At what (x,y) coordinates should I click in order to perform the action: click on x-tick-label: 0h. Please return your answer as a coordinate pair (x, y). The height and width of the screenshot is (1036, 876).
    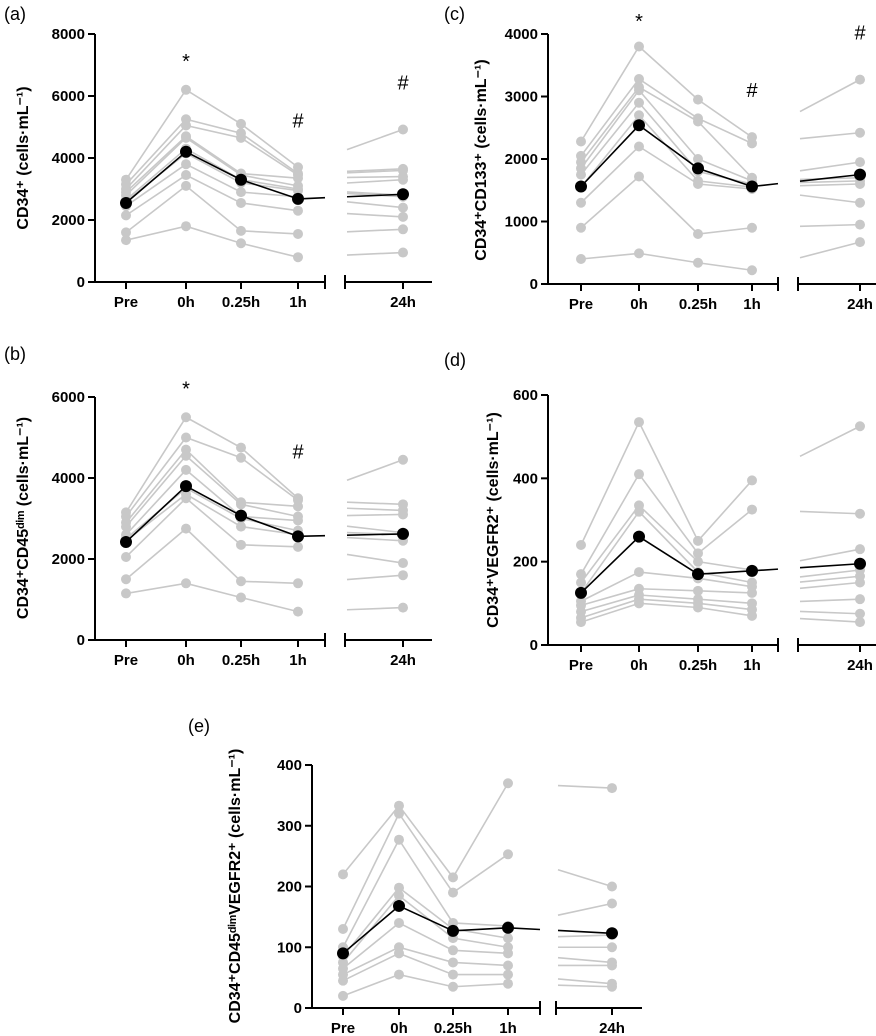
    Looking at the image, I should click on (186, 660).